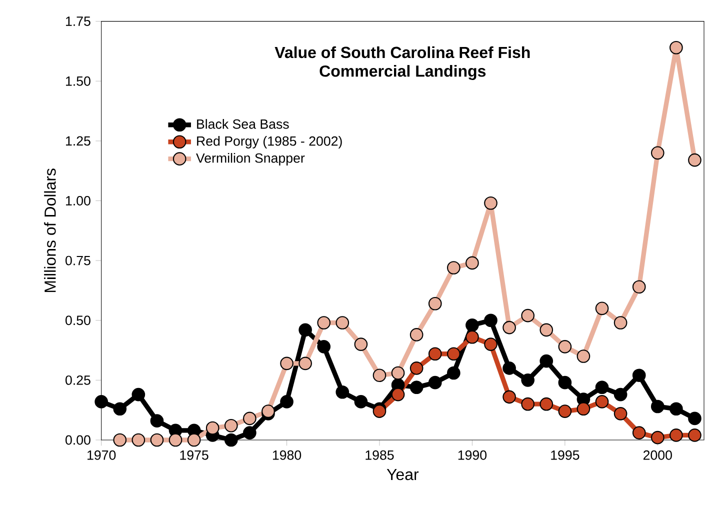 The width and height of the screenshot is (722, 516). Describe the element at coordinates (402, 63) in the screenshot. I see `text: Value of South Carolina Reef Fish Commercial Landings` at that location.